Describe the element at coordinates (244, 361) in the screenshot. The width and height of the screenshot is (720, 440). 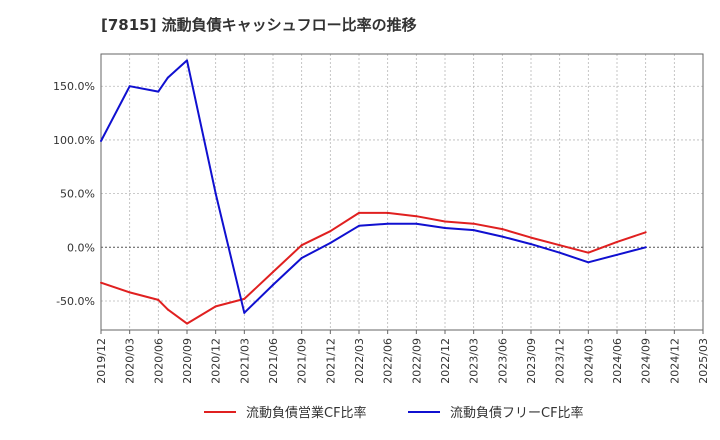
I see `x-tick-label: 2021/03` at that location.